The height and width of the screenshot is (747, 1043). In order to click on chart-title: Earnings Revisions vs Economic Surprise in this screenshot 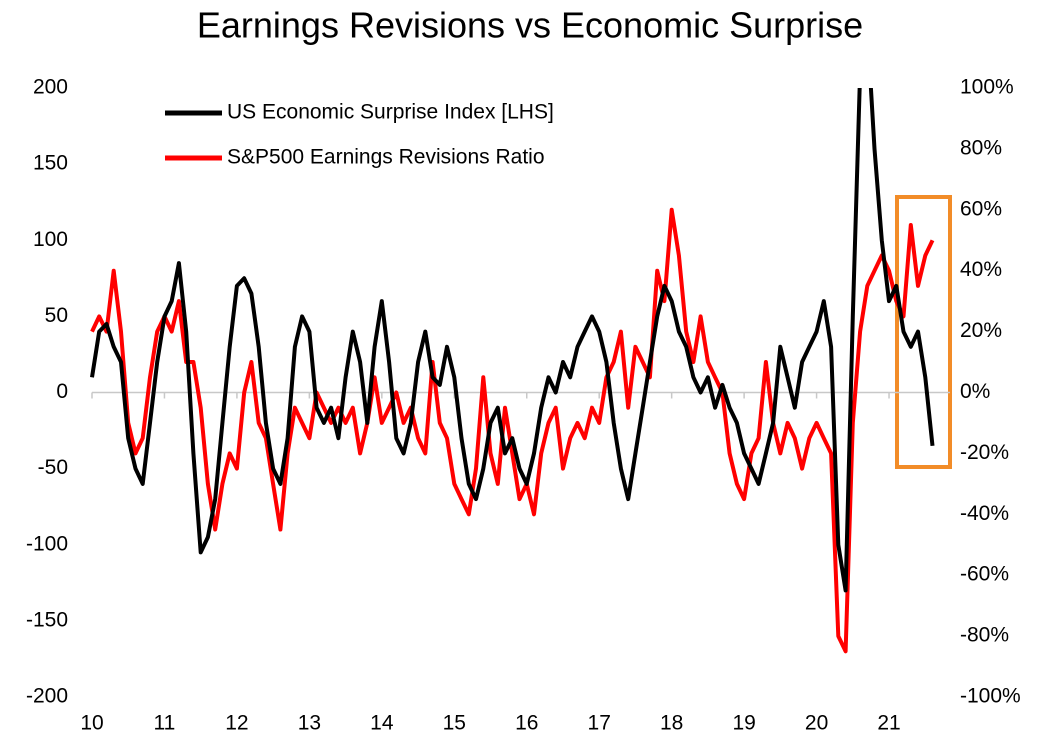, I will do `click(530, 25)`.